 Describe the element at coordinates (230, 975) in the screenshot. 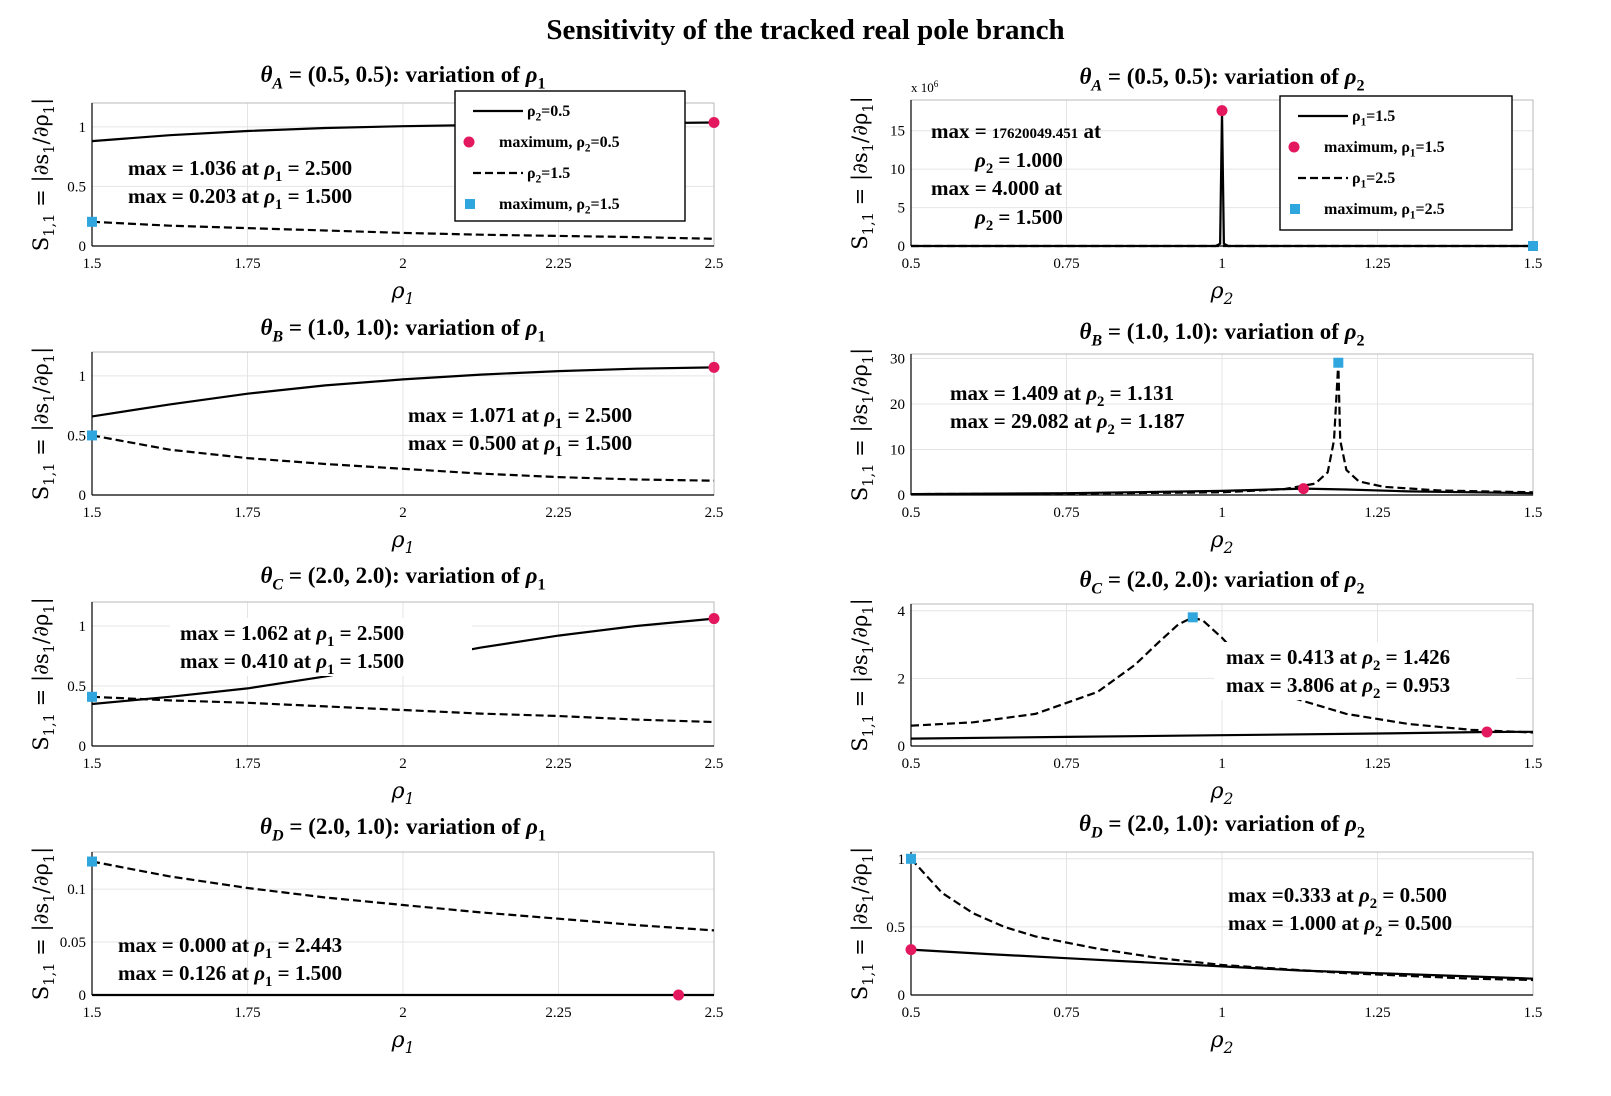

I see `max-annotation: max = 0.126 at ρ1​ = 1.500` at that location.